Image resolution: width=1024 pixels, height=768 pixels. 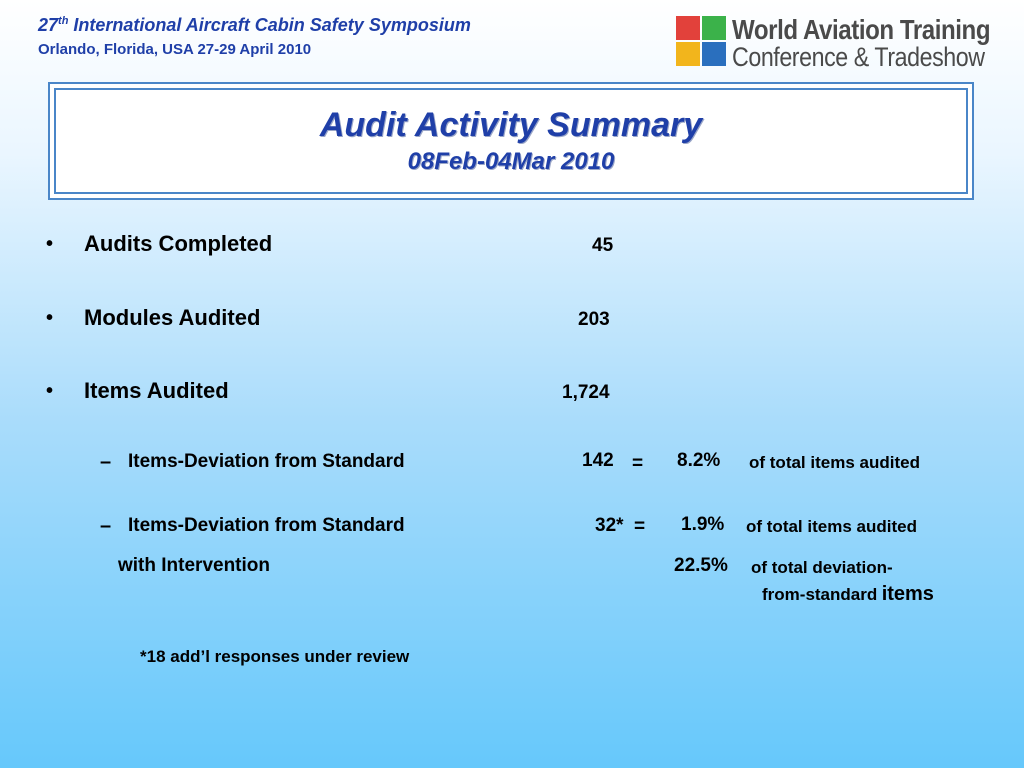 I want to click on deviation-share-note-items: items, so click(x=907, y=594).